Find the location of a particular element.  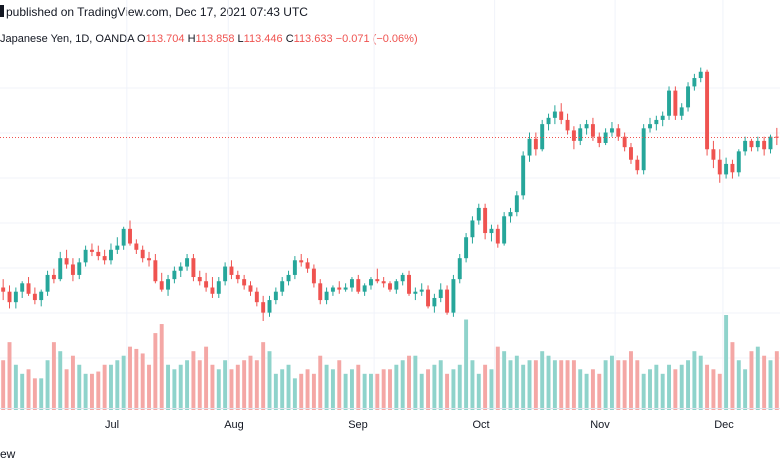

close-label: C is located at coordinates (289, 39).